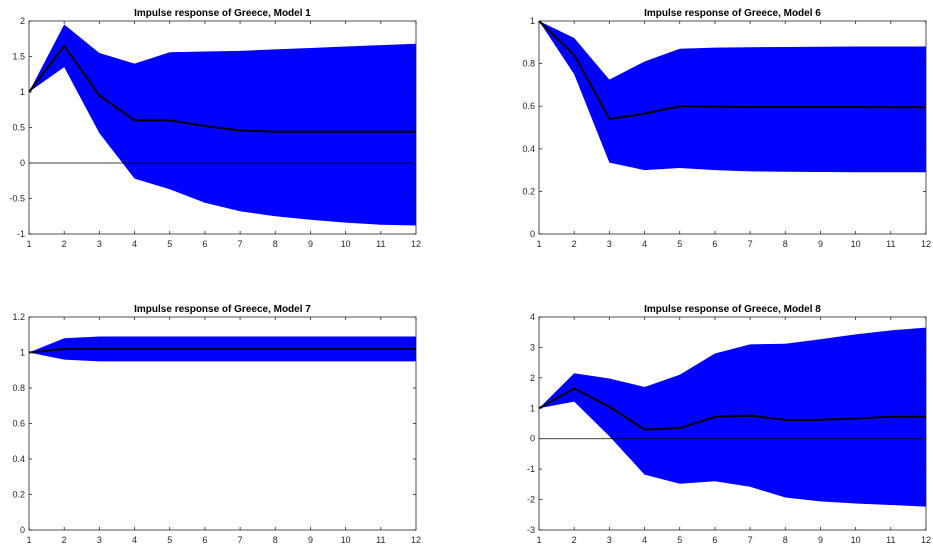  Describe the element at coordinates (732, 13) in the screenshot. I see `chart-title: Impulse response of Greece, Model 6` at that location.